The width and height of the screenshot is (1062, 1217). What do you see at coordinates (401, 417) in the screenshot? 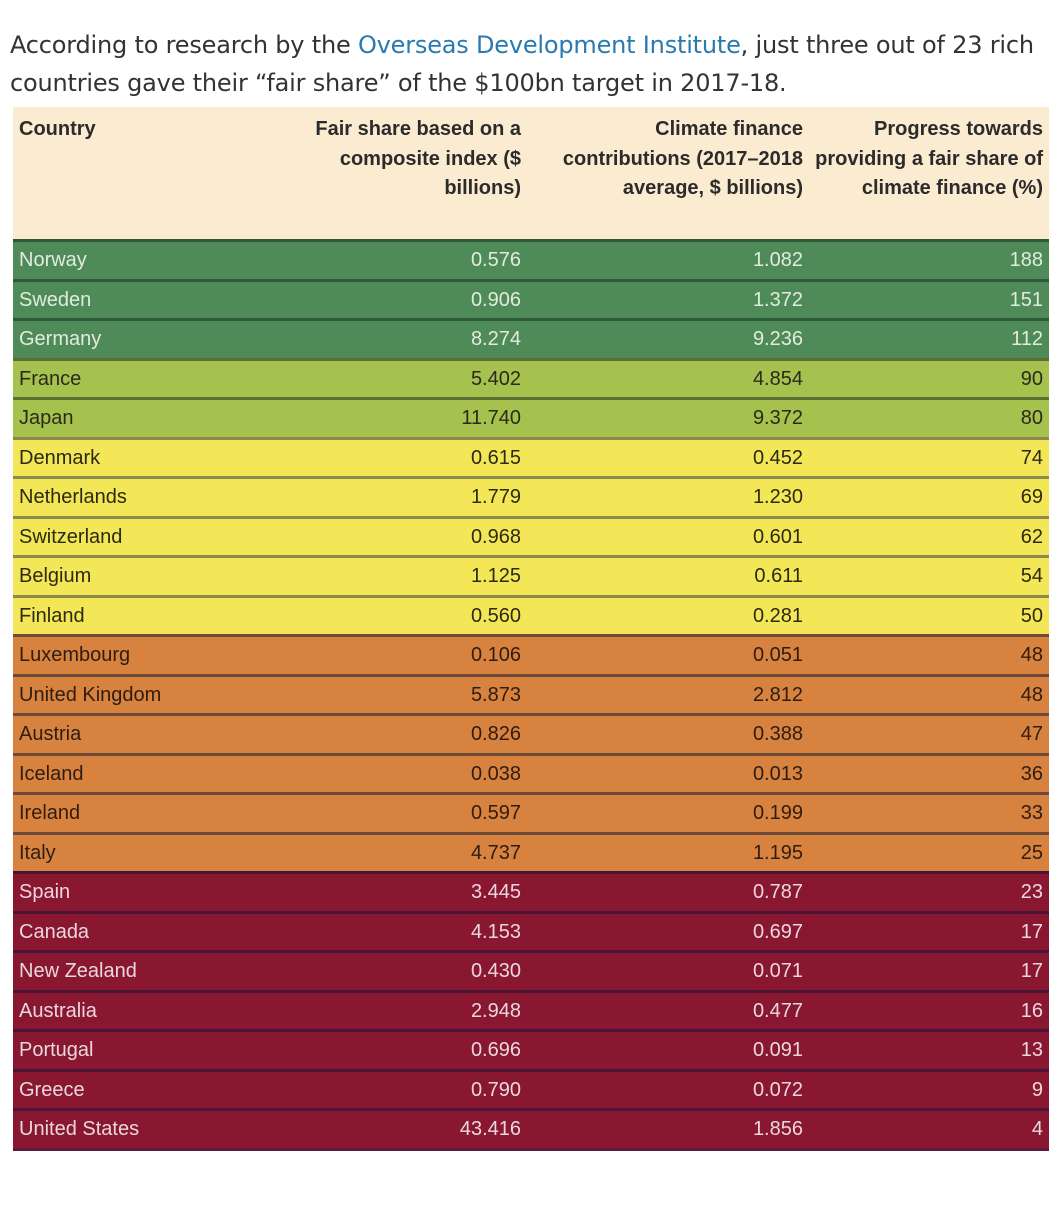
I see `cell-fair-share: 11.740` at bounding box center [401, 417].